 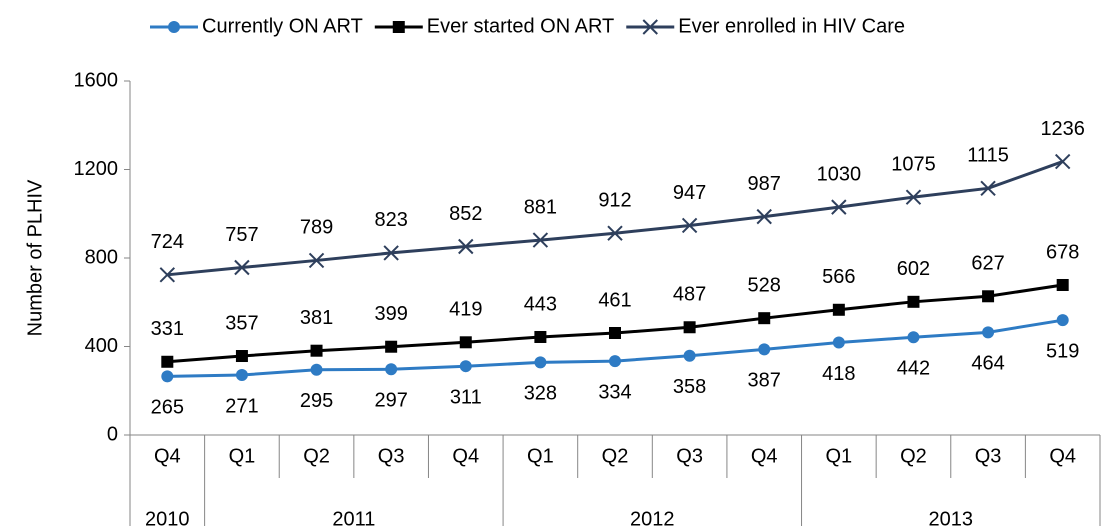 I want to click on x-group-label: 2013, so click(x=951, y=517).